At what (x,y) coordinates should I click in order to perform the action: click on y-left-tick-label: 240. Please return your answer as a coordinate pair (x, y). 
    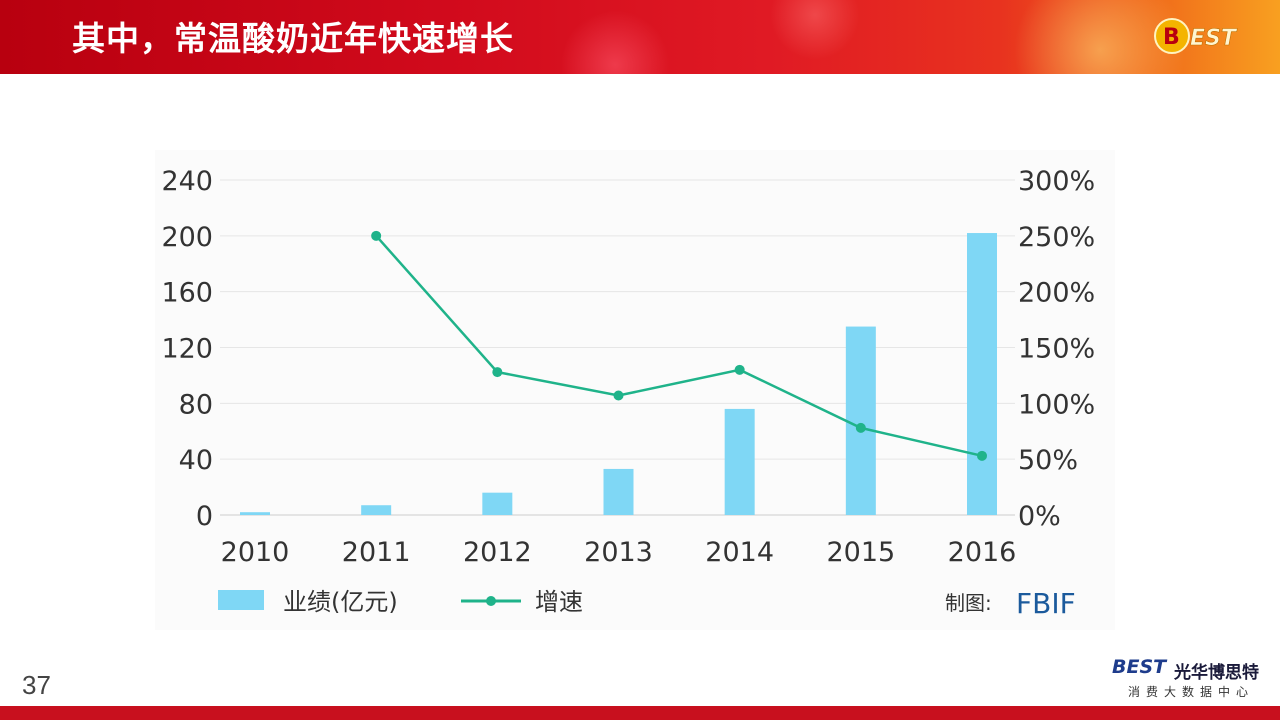
    Looking at the image, I should click on (187, 181).